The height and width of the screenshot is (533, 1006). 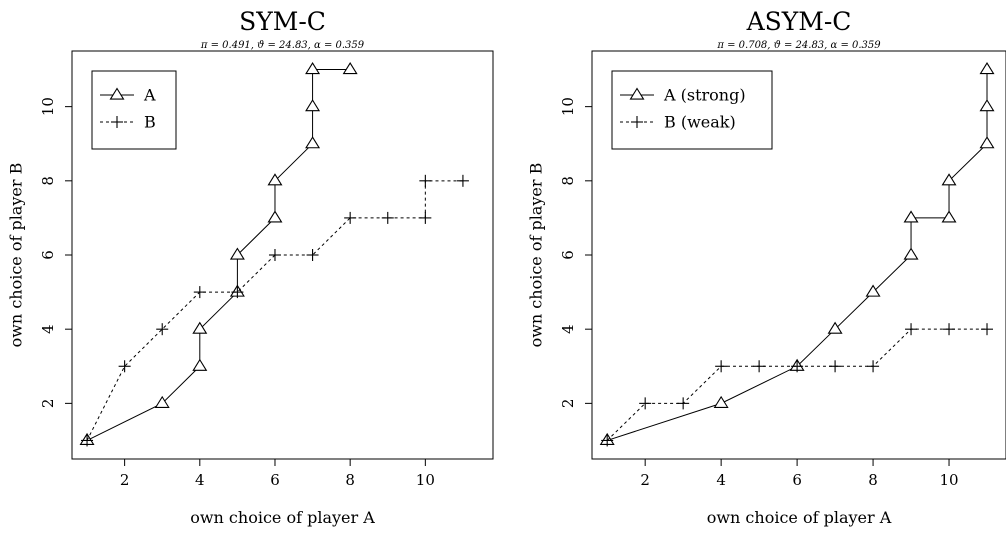 I want to click on series-line, so click(x=797, y=384).